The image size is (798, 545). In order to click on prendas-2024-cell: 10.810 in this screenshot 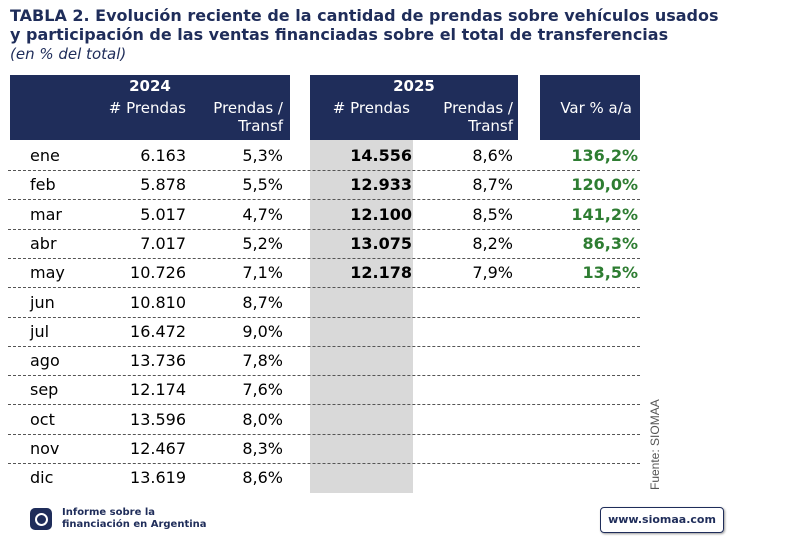, I will do `click(158, 302)`.